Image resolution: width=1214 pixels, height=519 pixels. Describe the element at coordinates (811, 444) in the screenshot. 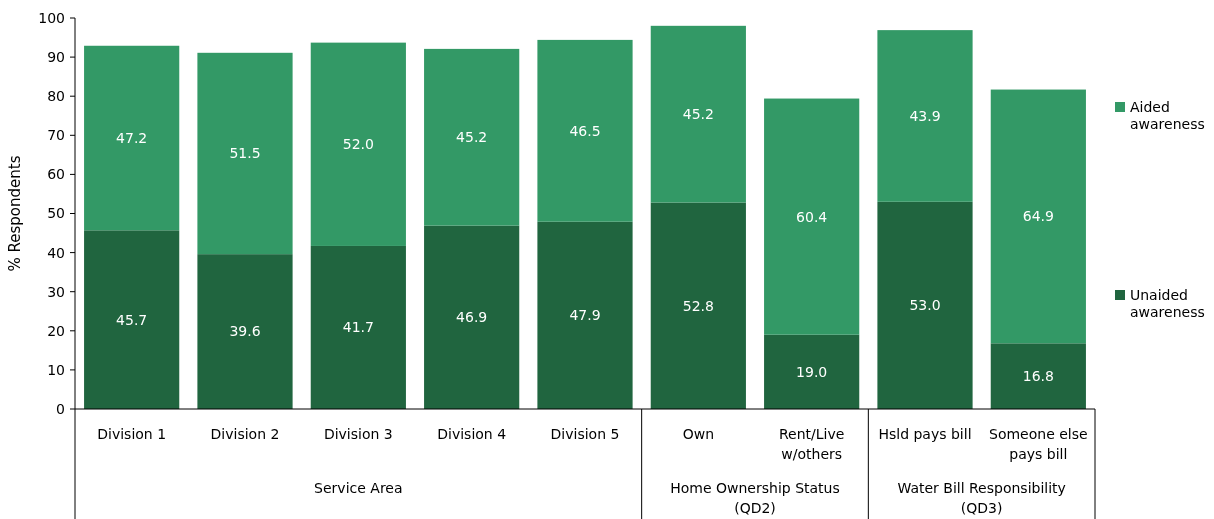

I see `x-tick-label: Rent/Live w/others` at that location.